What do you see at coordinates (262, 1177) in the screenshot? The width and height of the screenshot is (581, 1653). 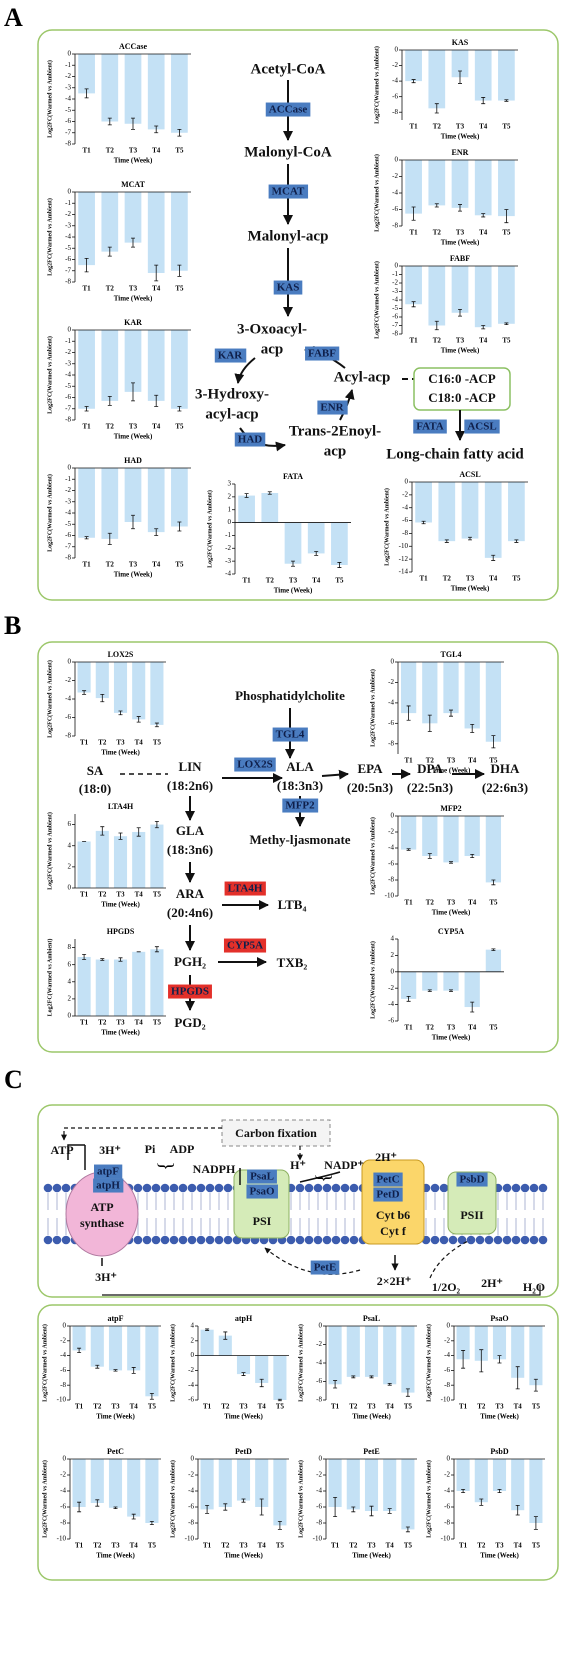 I see `enzyme-label: PsaL` at bounding box center [262, 1177].